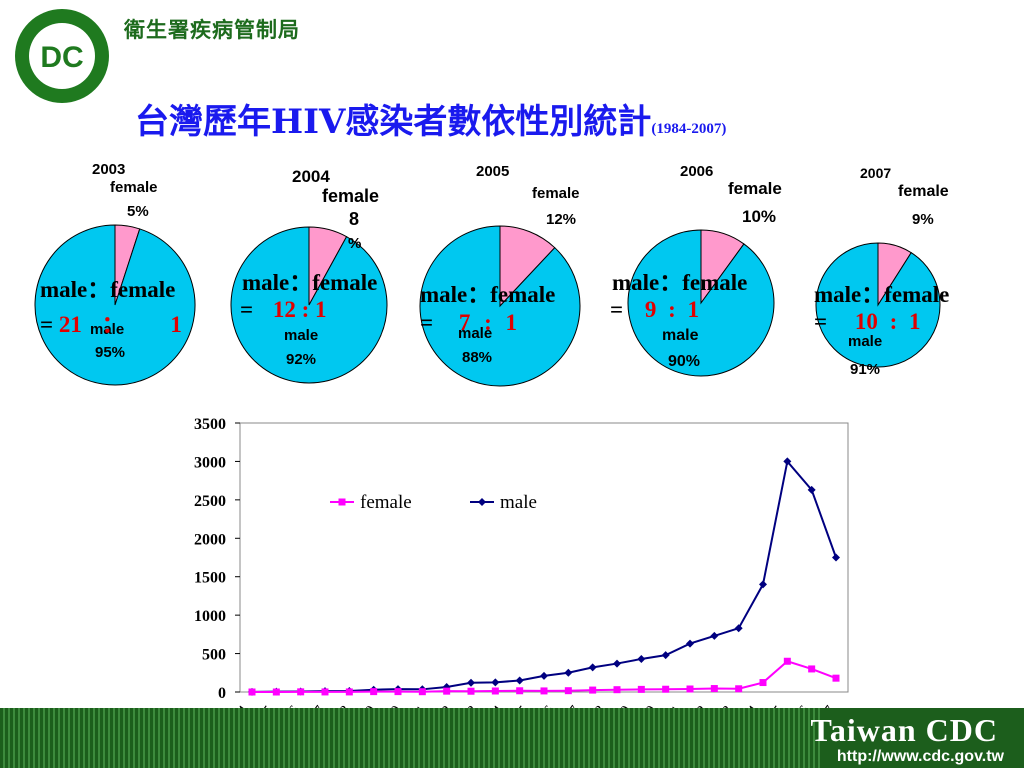 This screenshot has width=1024, height=768. What do you see at coordinates (488, 294) in the screenshot?
I see `pie-2005-ratio-prefix: male：female` at bounding box center [488, 294].